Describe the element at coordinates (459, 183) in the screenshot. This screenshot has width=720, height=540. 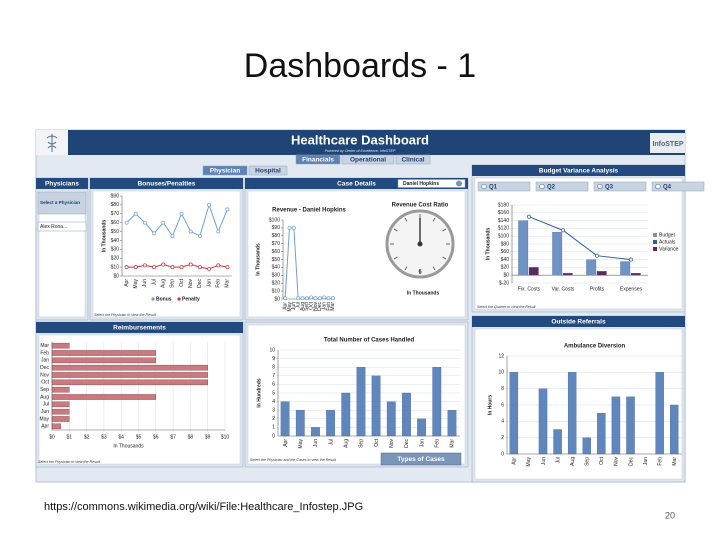
I see `dropdown-button` at that location.